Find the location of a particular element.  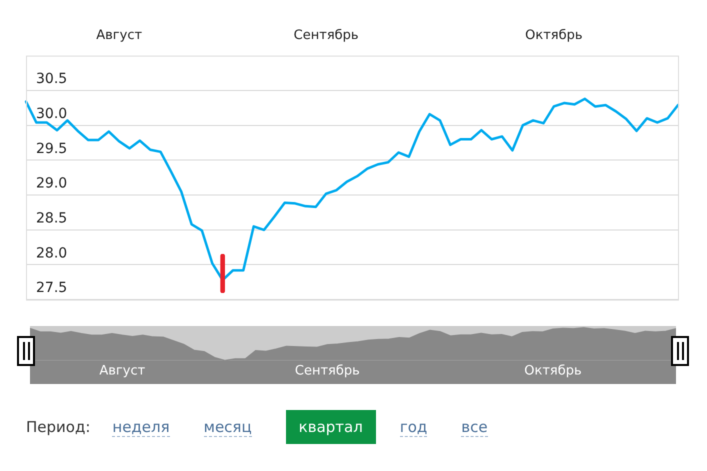

text: все is located at coordinates (474, 427).